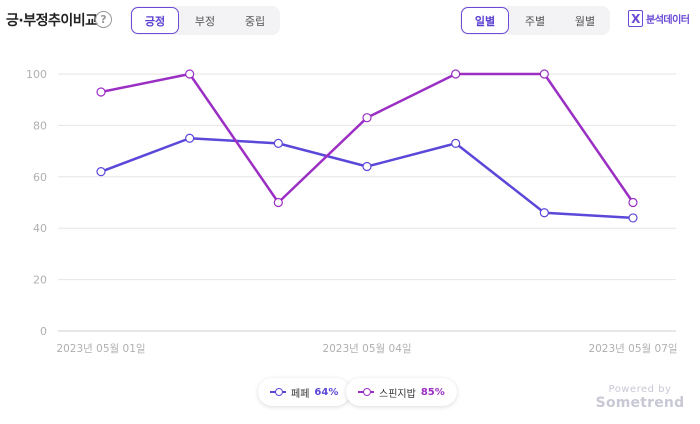  What do you see at coordinates (103, 19) in the screenshot?
I see `question-circle-icon: ?` at bounding box center [103, 19].